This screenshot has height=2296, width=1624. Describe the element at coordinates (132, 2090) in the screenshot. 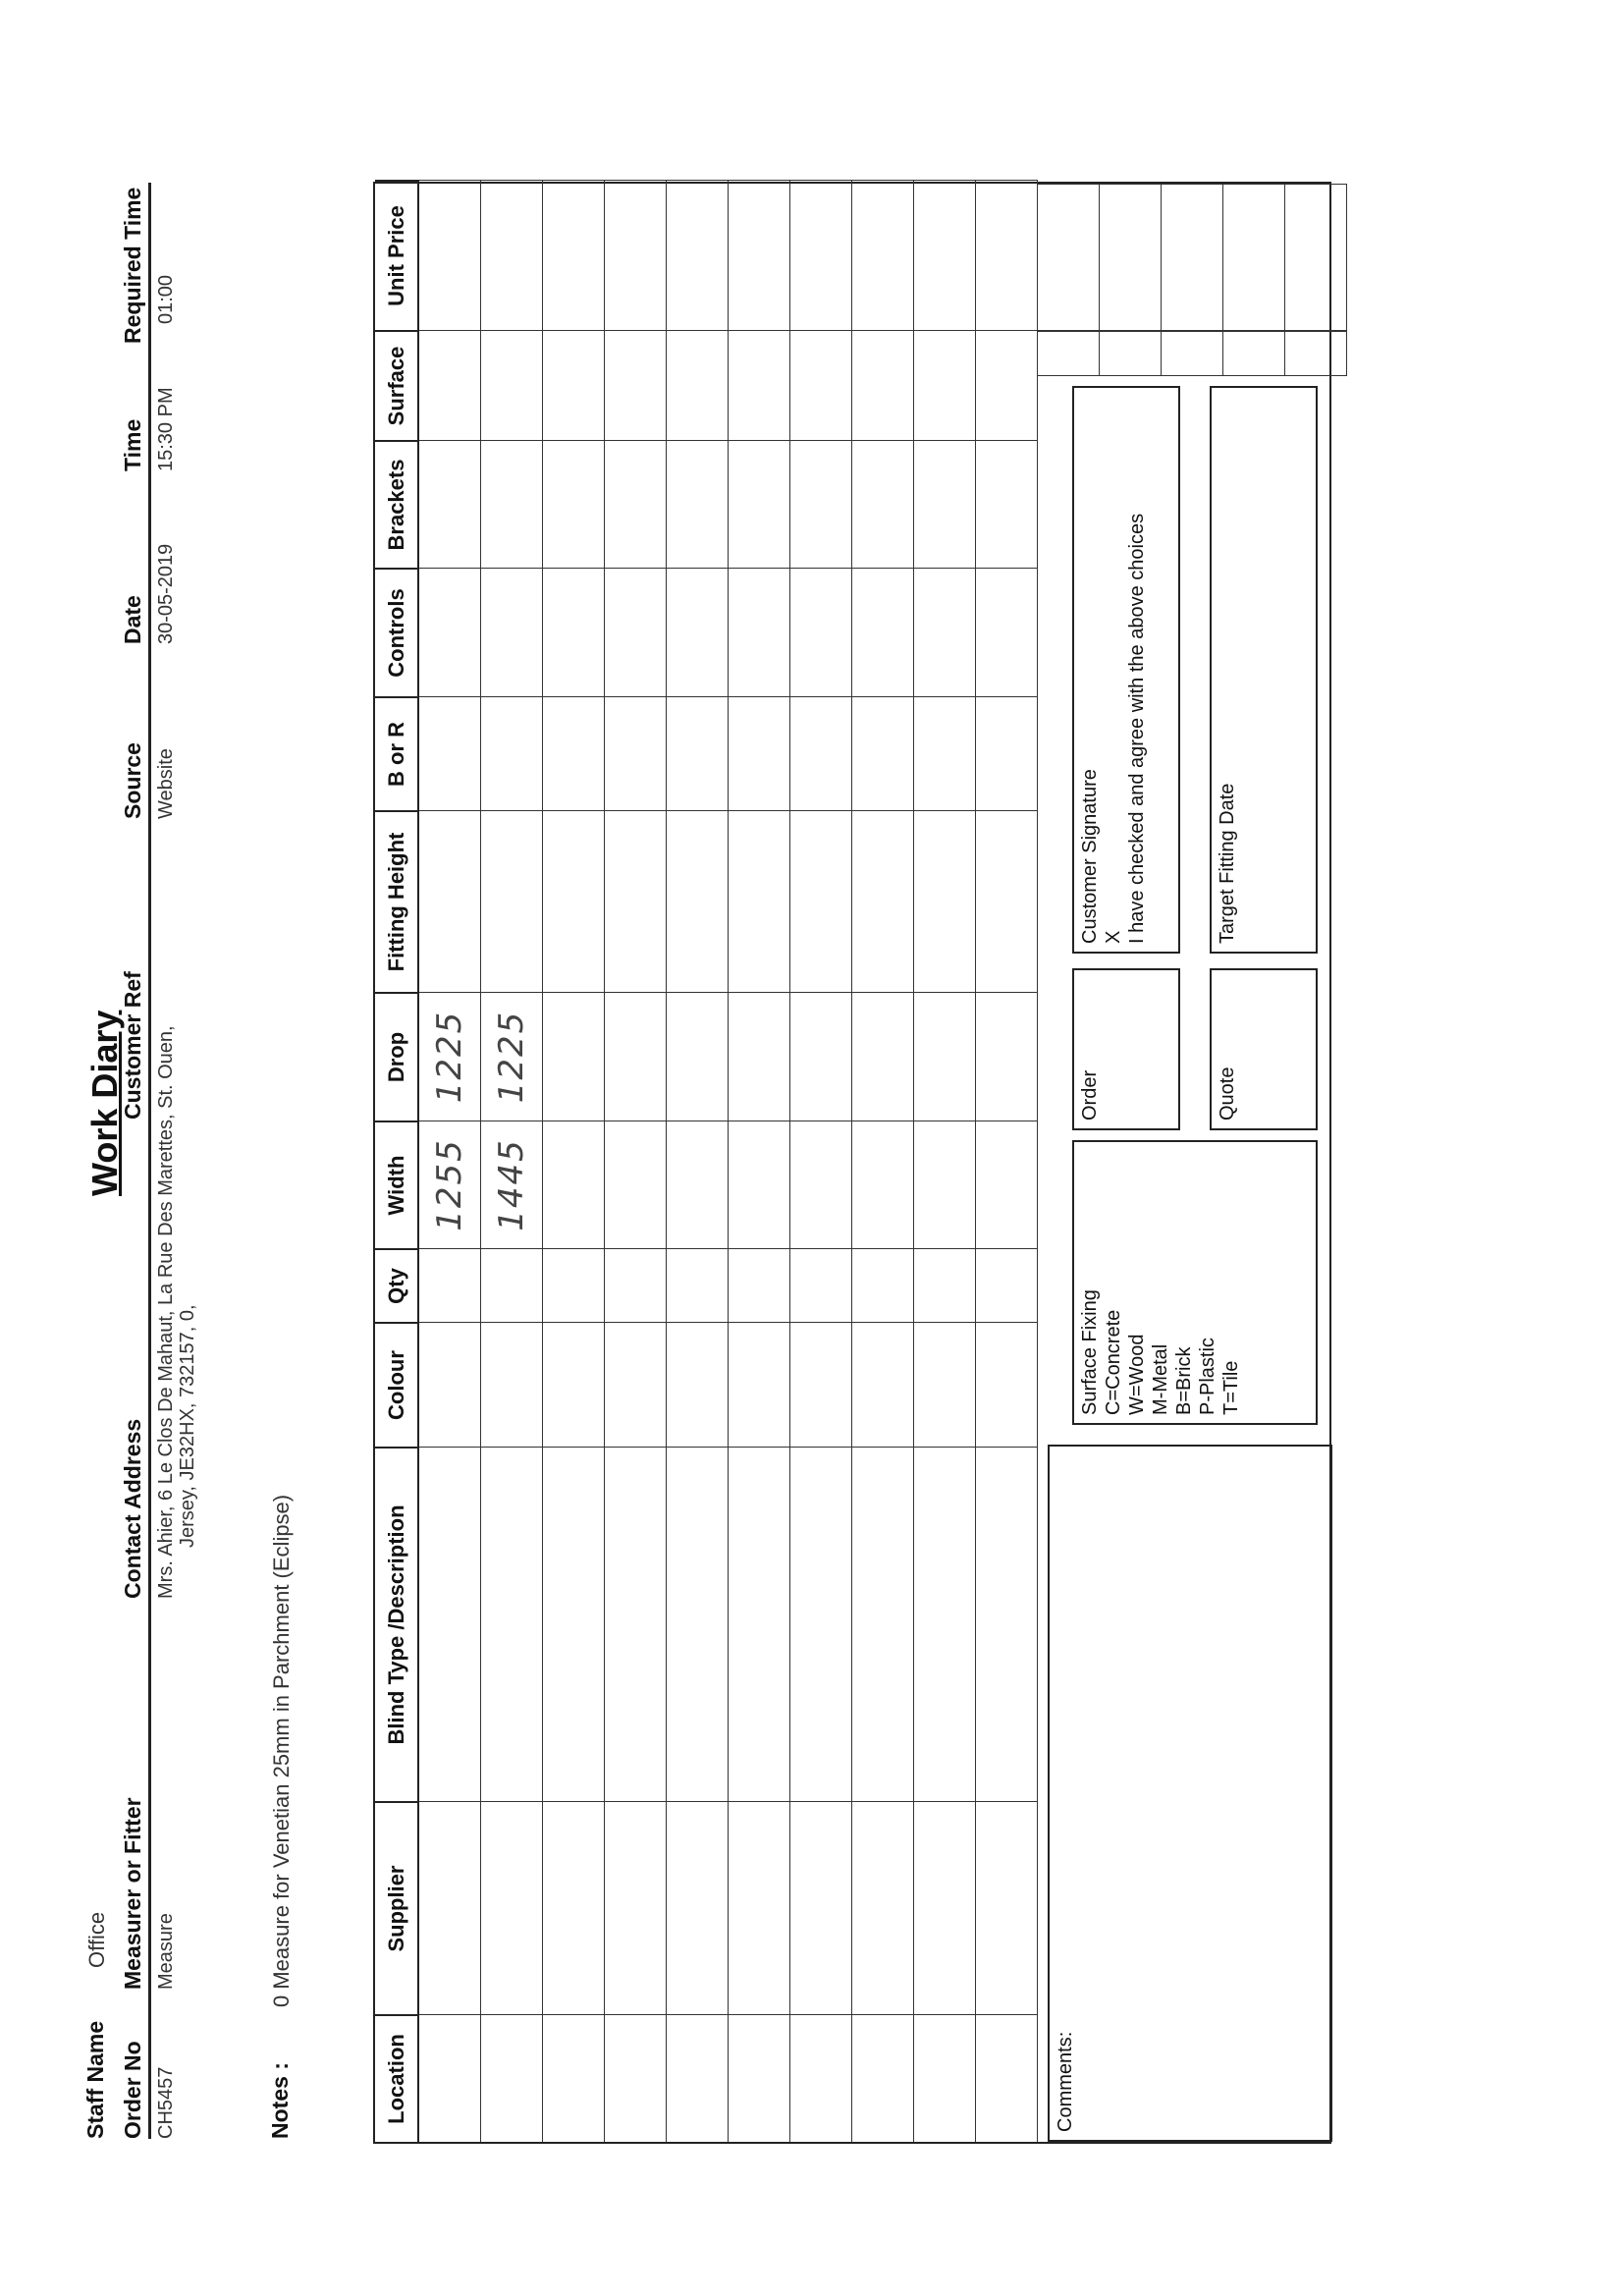

I see `order-no-label: Order No` at that location.